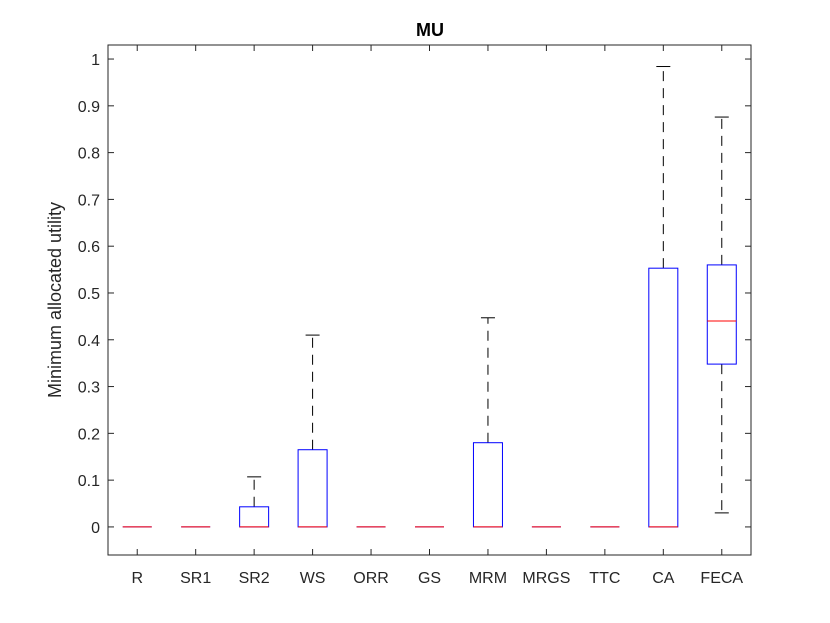  Describe the element at coordinates (55, 300) in the screenshot. I see `y-axis-label: Minimum allocated utility` at that location.